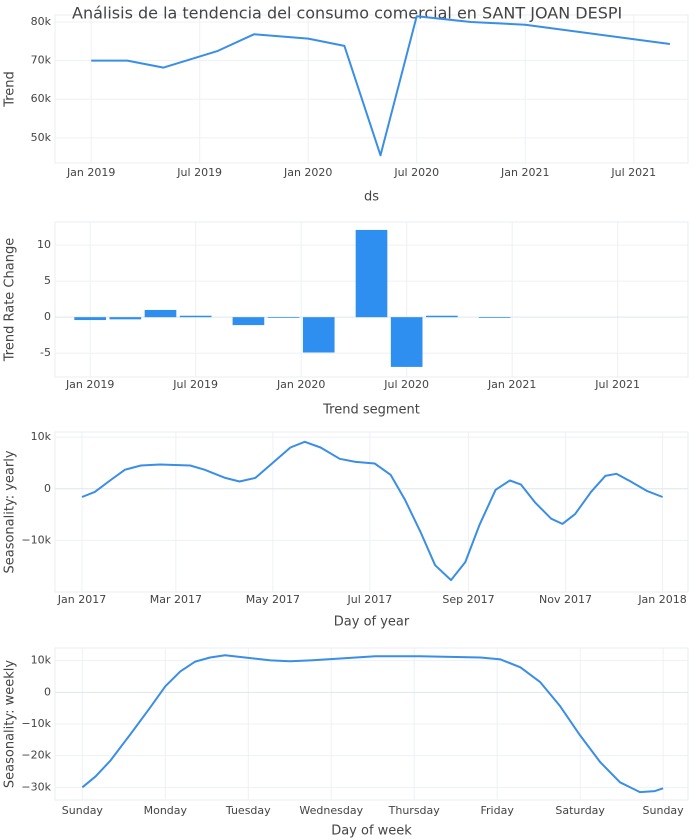  What do you see at coordinates (81, 599) in the screenshot?
I see `x-tick-label: Jan 2017` at bounding box center [81, 599].